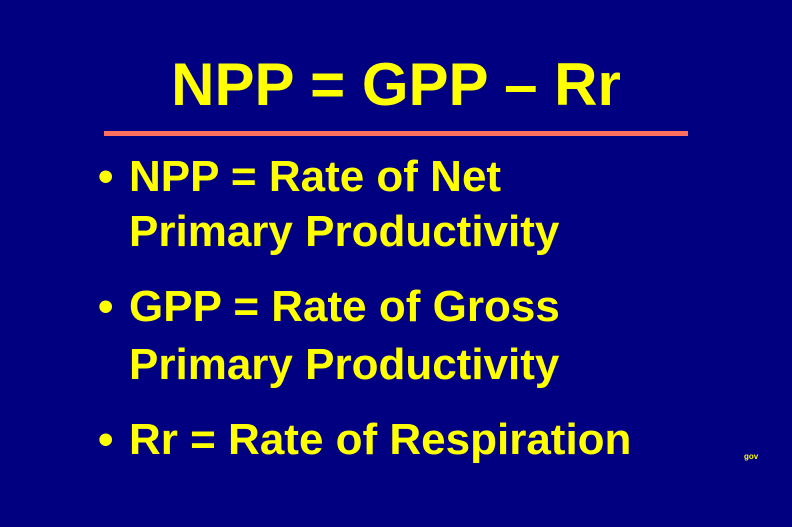 The image size is (792, 527). What do you see at coordinates (315, 176) in the screenshot?
I see `bullet-line: NPP = Rate of Net` at bounding box center [315, 176].